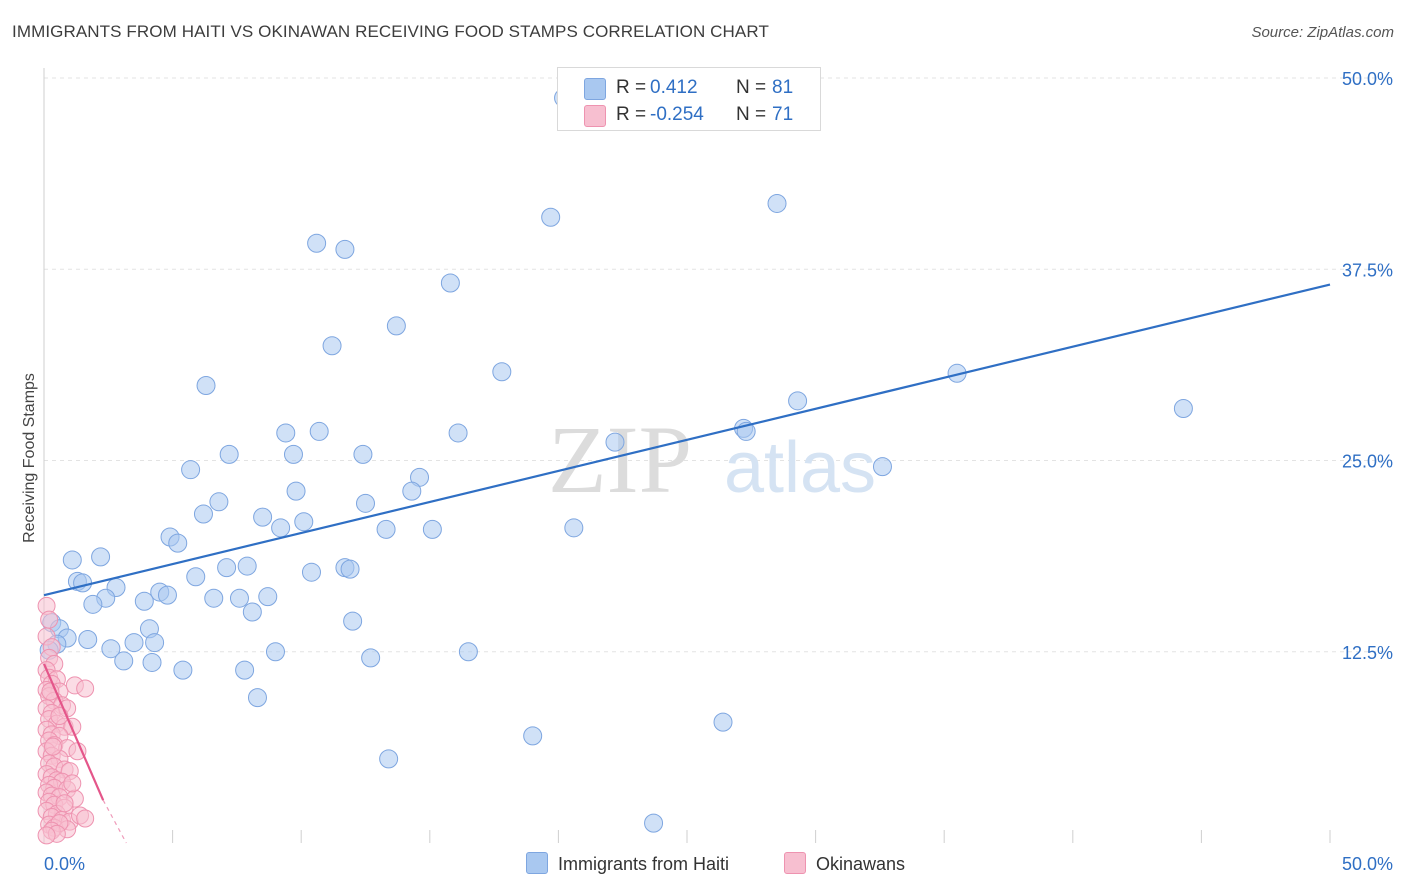  I want to click on stats-row-haiti: R = 0.412 N = 81, so click(689, 89).